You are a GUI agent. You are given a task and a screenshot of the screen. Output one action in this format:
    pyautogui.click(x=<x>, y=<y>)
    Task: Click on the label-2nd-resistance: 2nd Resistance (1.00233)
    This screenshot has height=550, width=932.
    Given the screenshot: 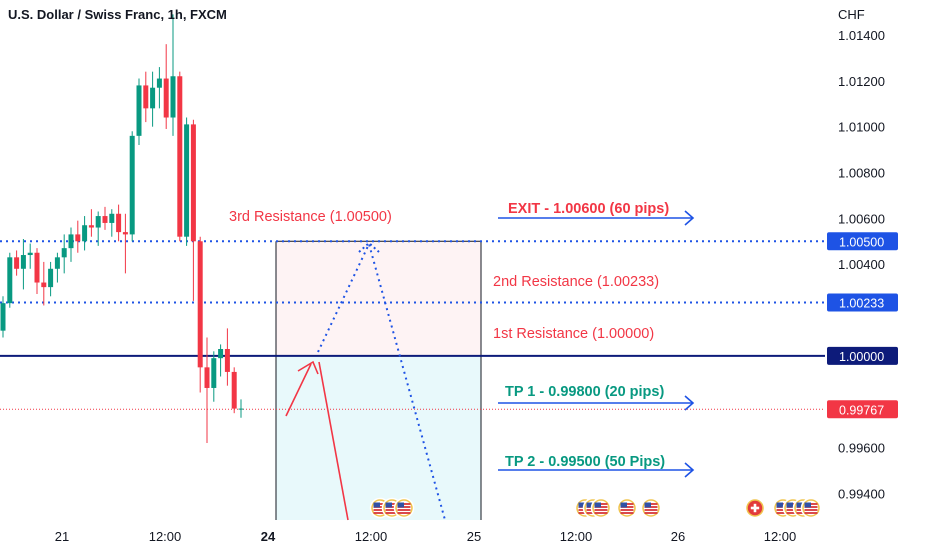 What is the action you would take?
    pyautogui.click(x=576, y=282)
    